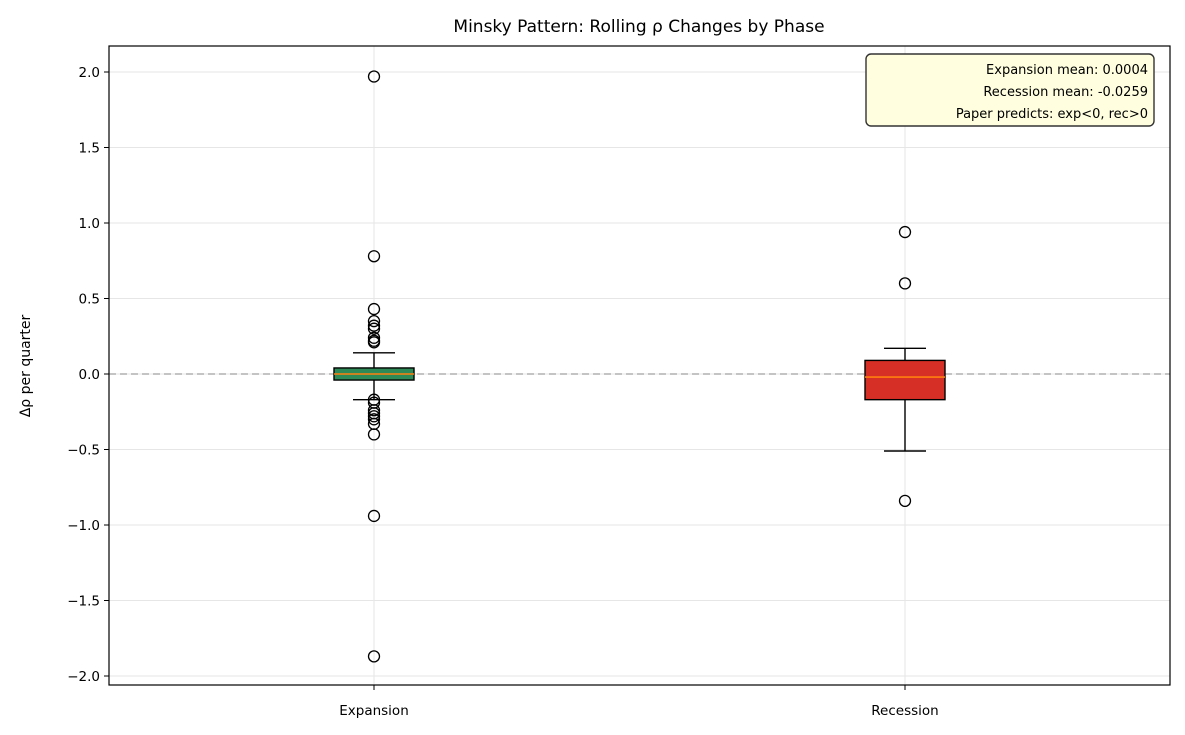 The image size is (1185, 735). What do you see at coordinates (639, 702) in the screenshot?
I see `x-axis: Expansion Recession` at bounding box center [639, 702].